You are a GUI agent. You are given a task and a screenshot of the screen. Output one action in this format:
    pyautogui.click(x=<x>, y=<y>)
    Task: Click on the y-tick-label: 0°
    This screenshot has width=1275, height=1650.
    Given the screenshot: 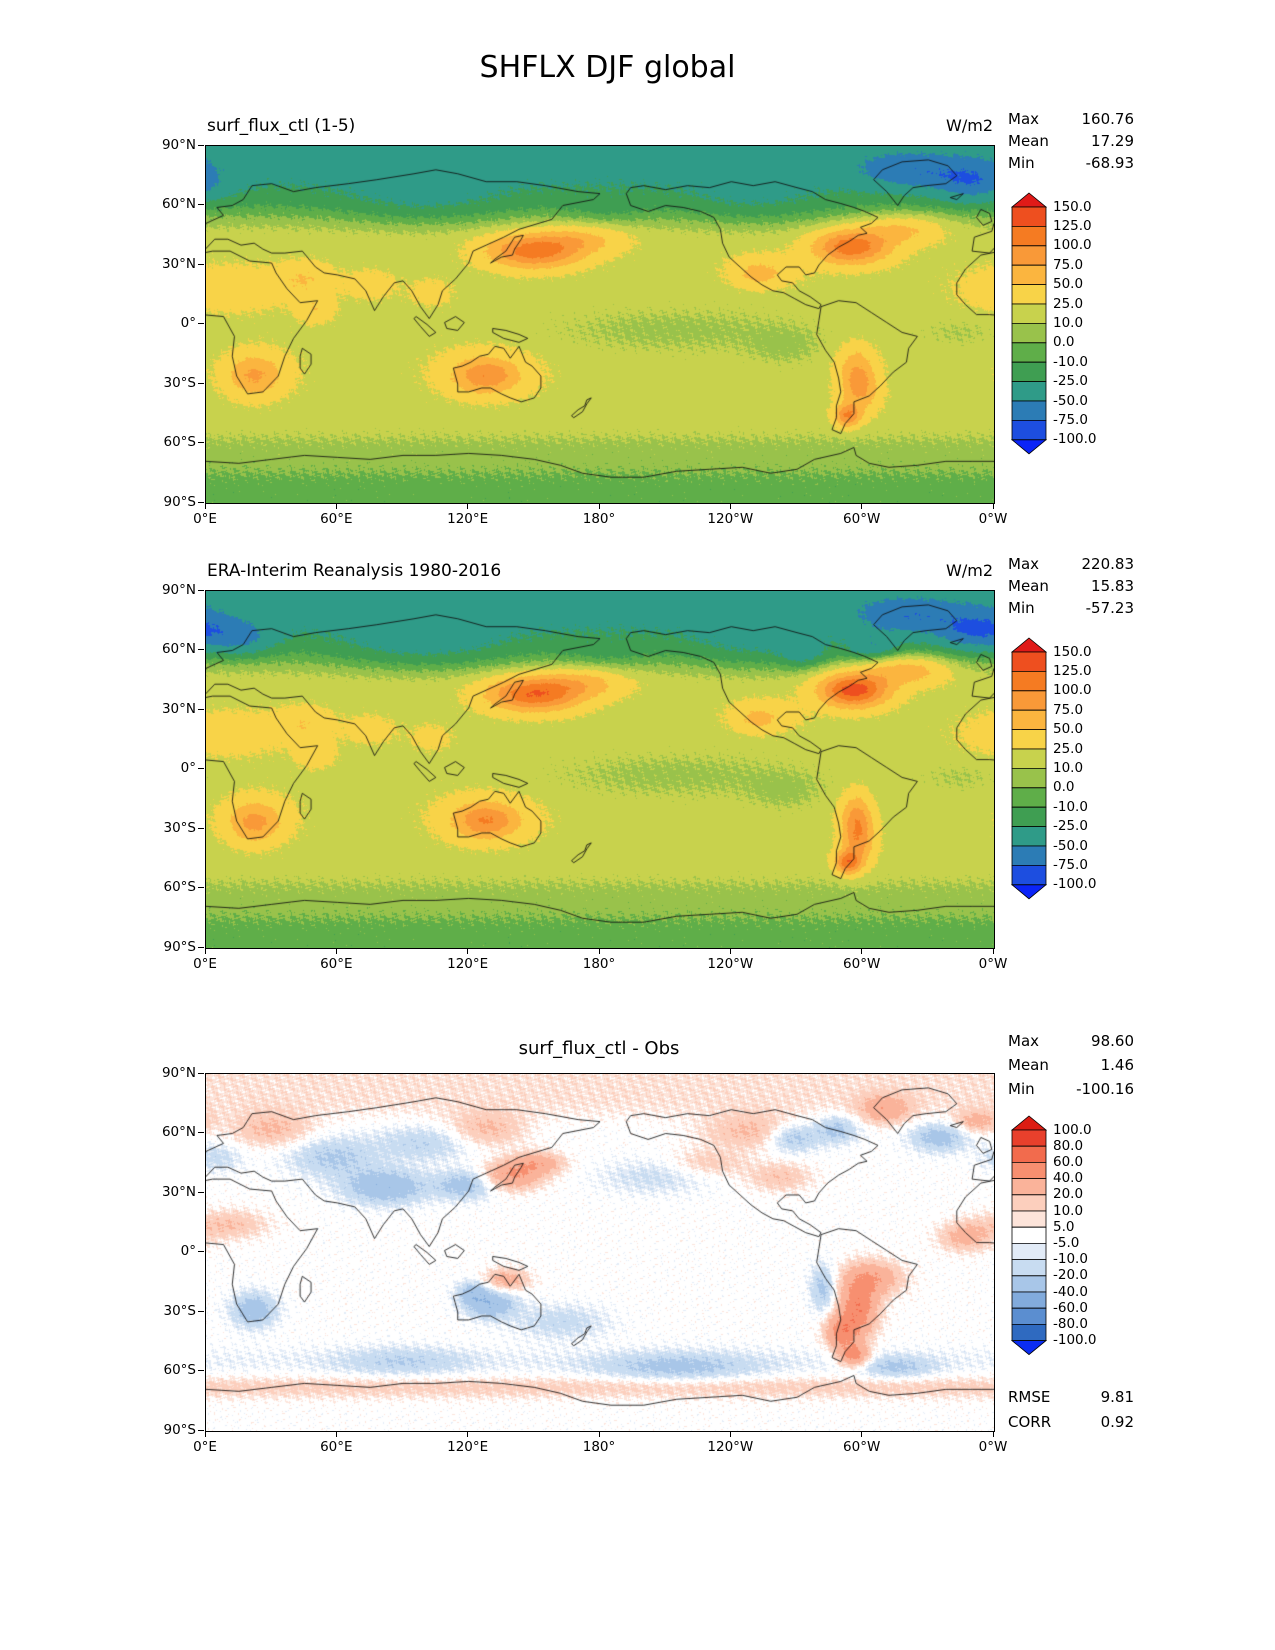 What is the action you would take?
    pyautogui.click(x=188, y=323)
    